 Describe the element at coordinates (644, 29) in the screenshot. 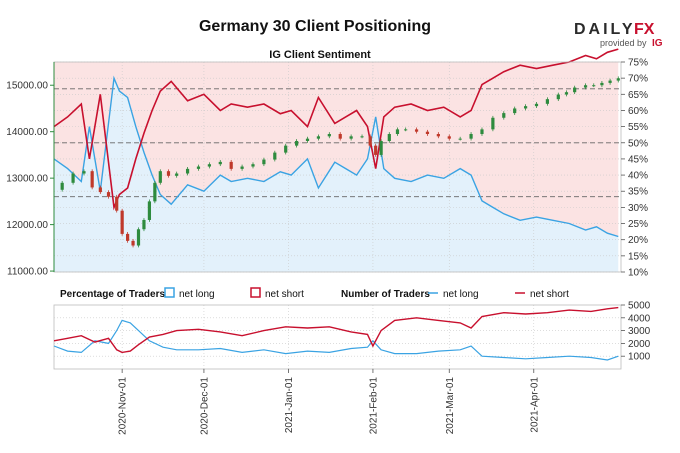

I see `brand-fx: FX` at that location.